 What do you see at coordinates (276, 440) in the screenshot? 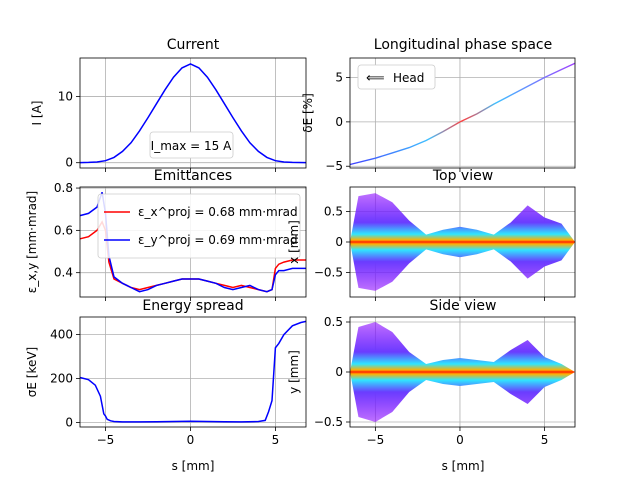
I see `espread-xtick-label: 5` at bounding box center [276, 440].